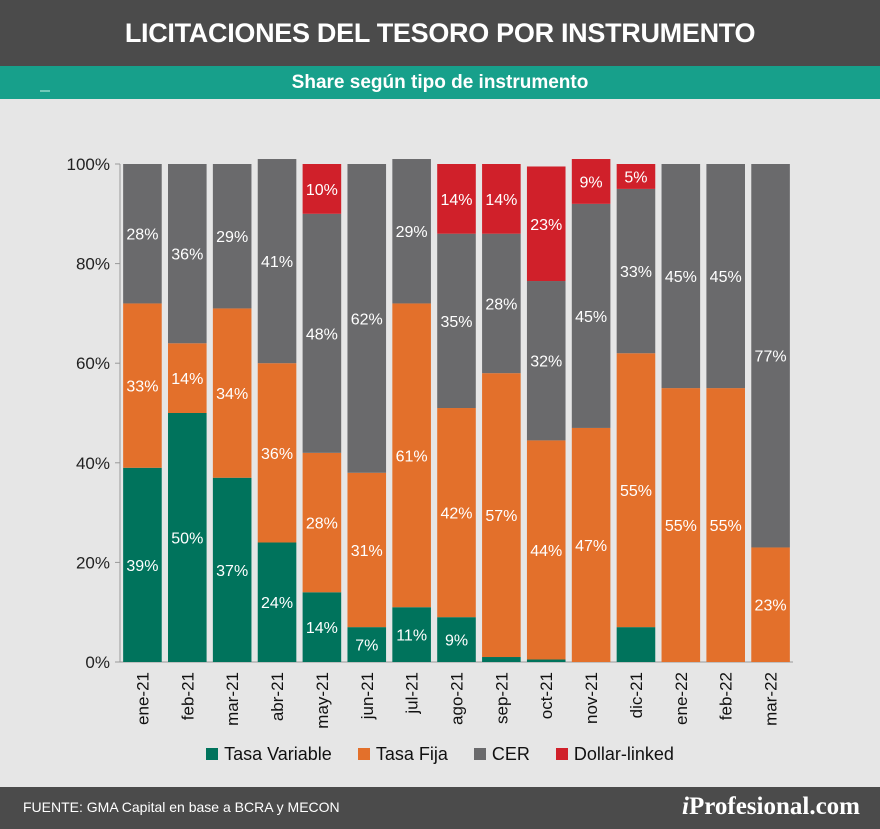  I want to click on x-tick-label: sep-21, so click(501, 698).